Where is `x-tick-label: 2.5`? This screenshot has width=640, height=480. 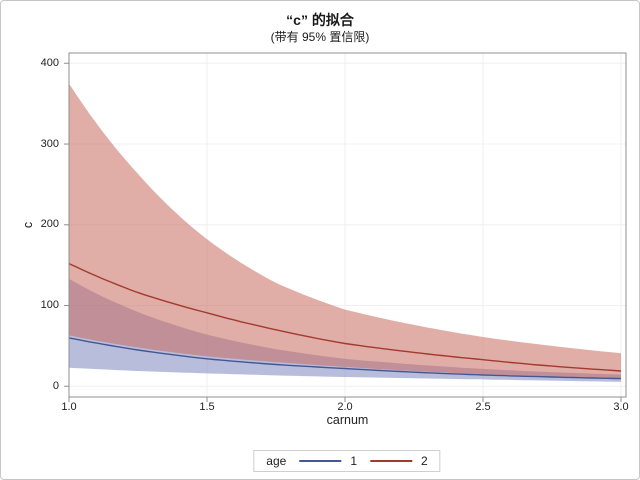
x-tick-label: 2.5 is located at coordinates (483, 407).